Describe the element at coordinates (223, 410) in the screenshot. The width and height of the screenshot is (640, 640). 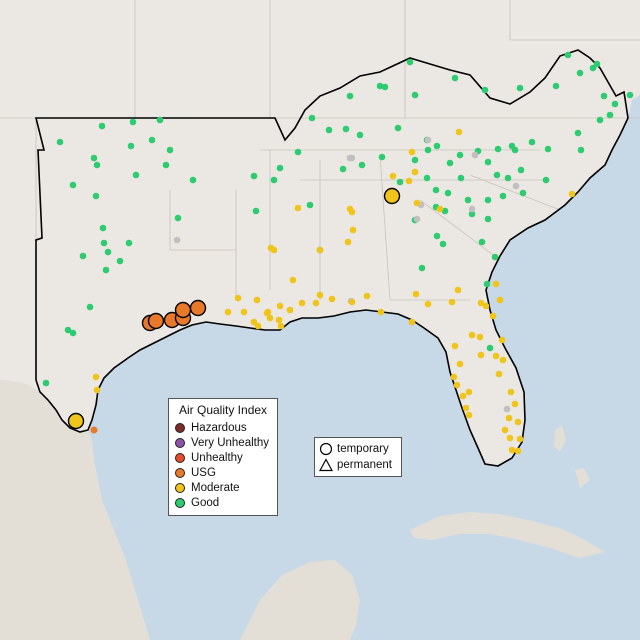
I see `legend-title: Air Quality Index` at that location.